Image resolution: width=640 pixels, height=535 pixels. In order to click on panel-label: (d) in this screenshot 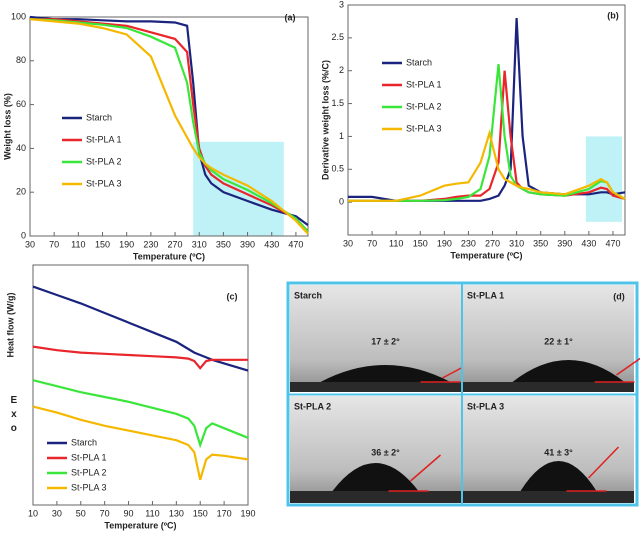, I will do `click(619, 296)`.